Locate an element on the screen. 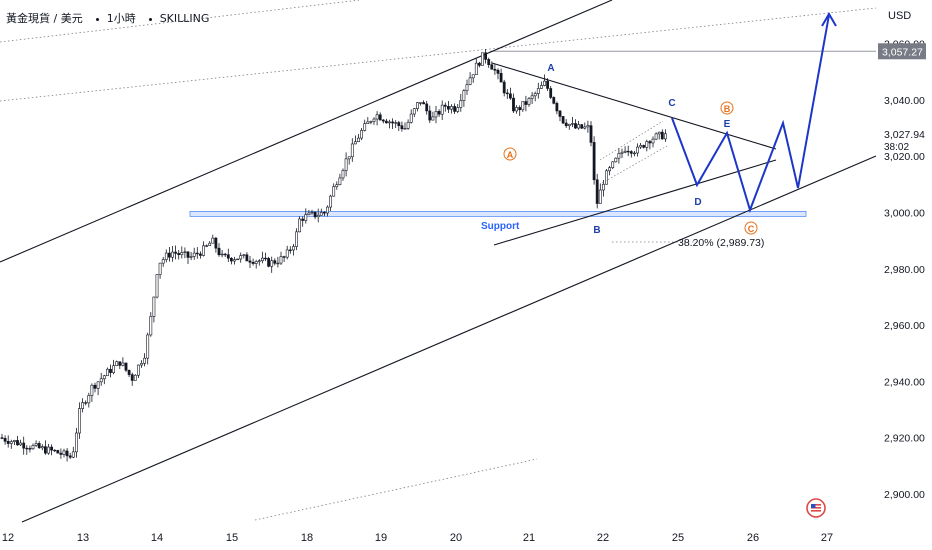  y-tick-label: 3,020.00 is located at coordinates (904, 157).